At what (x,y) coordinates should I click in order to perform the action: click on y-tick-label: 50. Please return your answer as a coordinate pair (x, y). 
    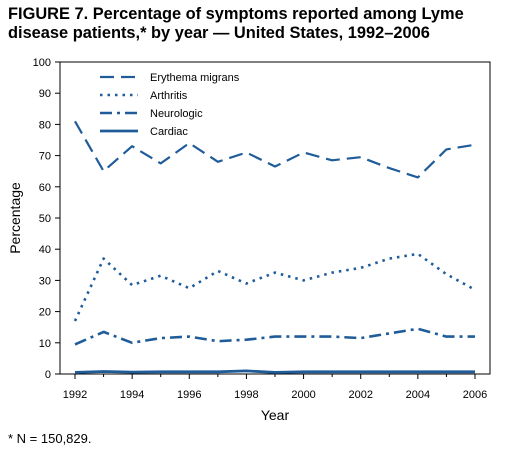
    Looking at the image, I should click on (45, 219).